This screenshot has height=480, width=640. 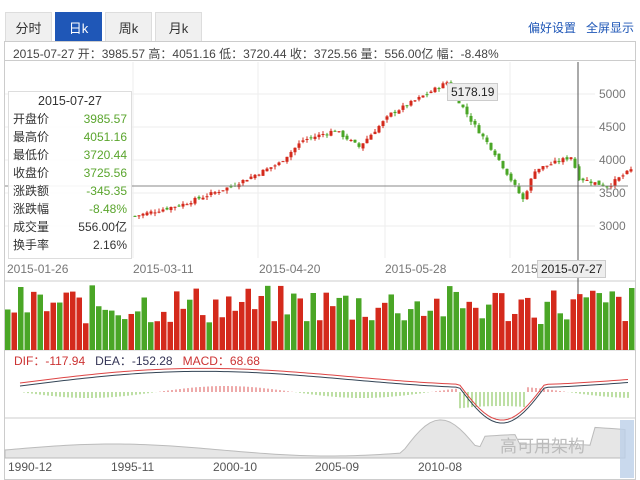 What do you see at coordinates (244, 361) in the screenshot?
I see `macd-value: 68.68` at bounding box center [244, 361].